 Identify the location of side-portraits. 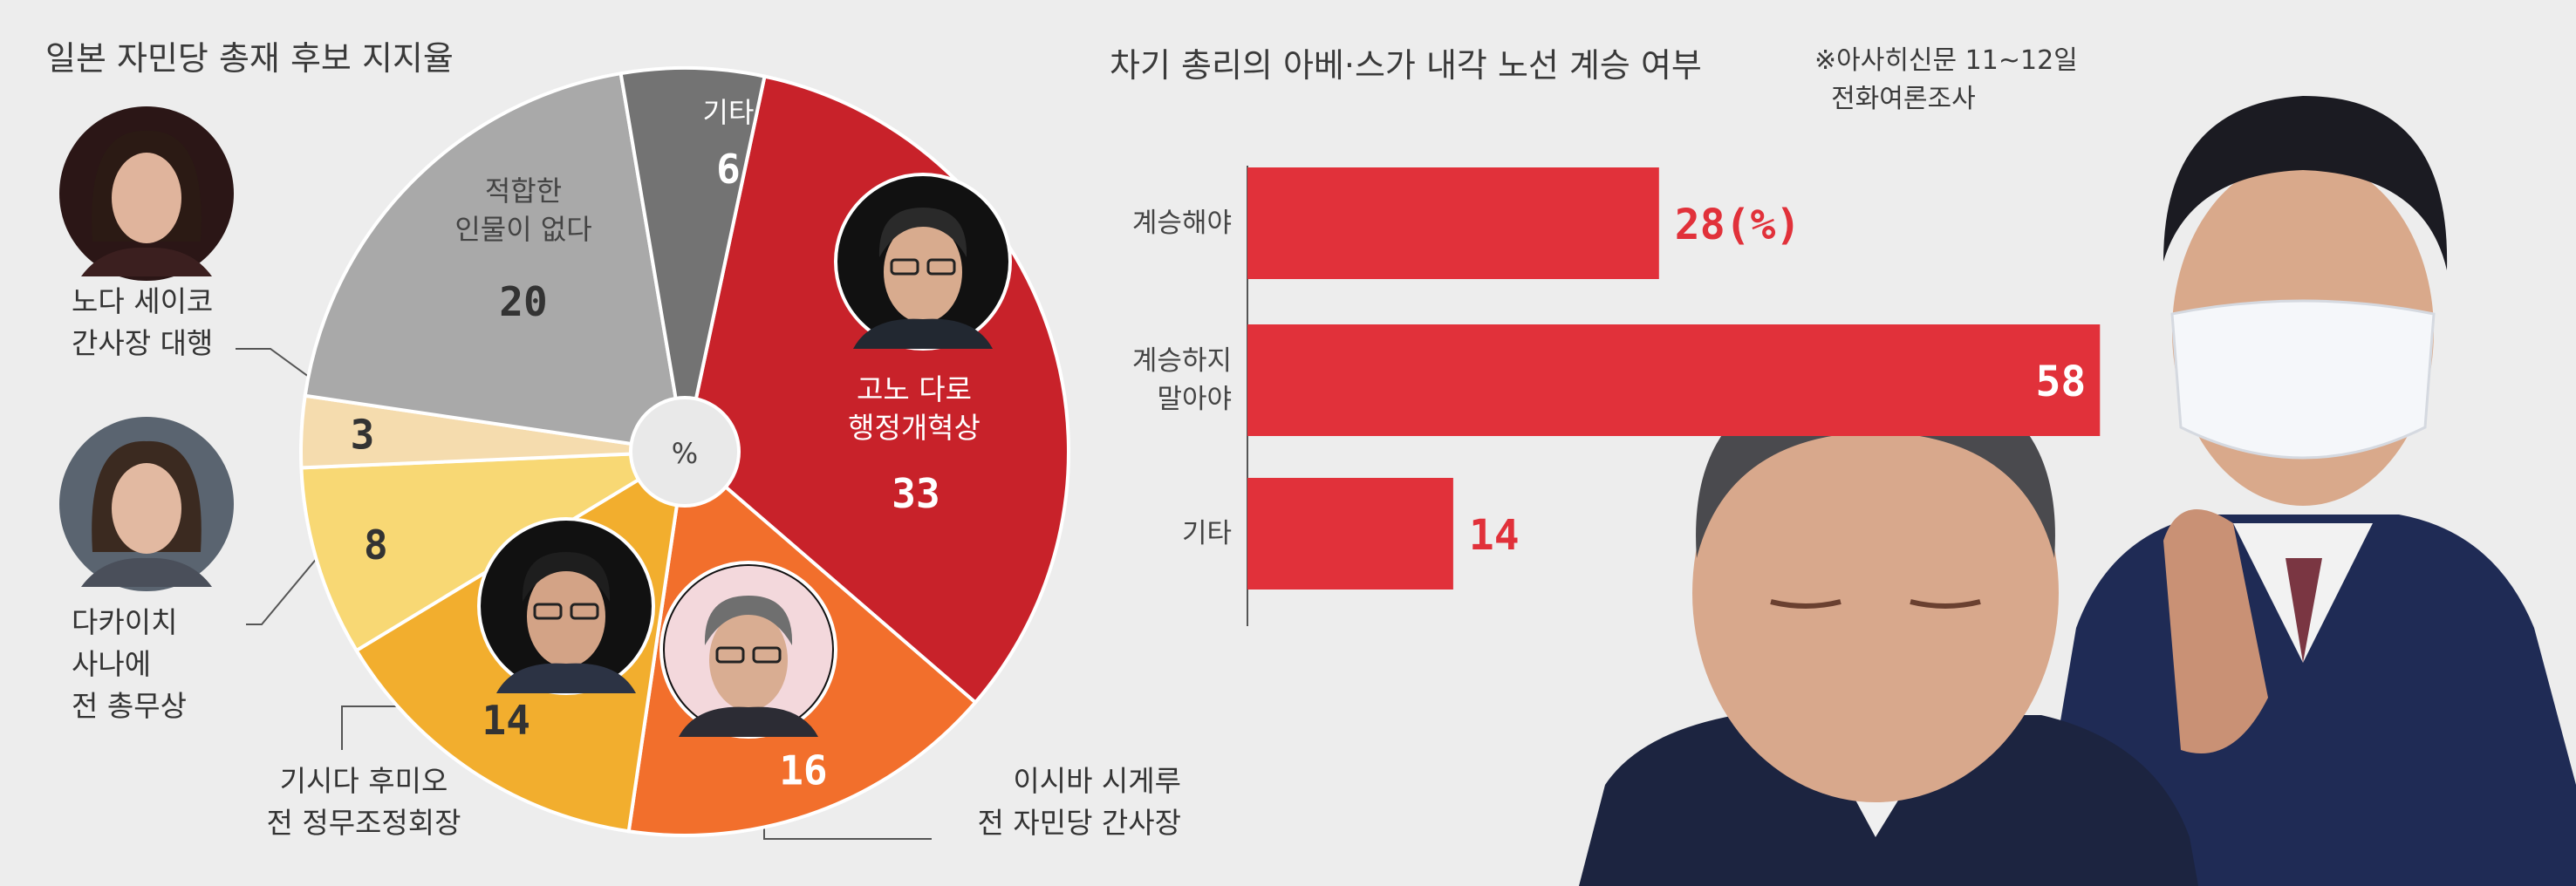
(146, 348).